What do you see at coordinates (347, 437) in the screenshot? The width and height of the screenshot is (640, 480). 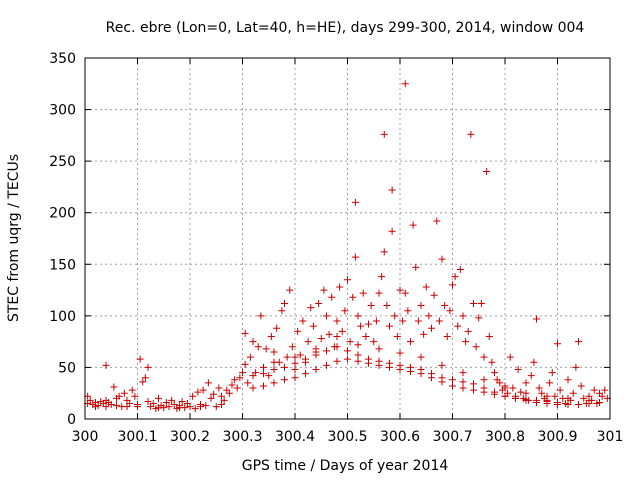 I see `x-tick-label: 300.5` at bounding box center [347, 437].